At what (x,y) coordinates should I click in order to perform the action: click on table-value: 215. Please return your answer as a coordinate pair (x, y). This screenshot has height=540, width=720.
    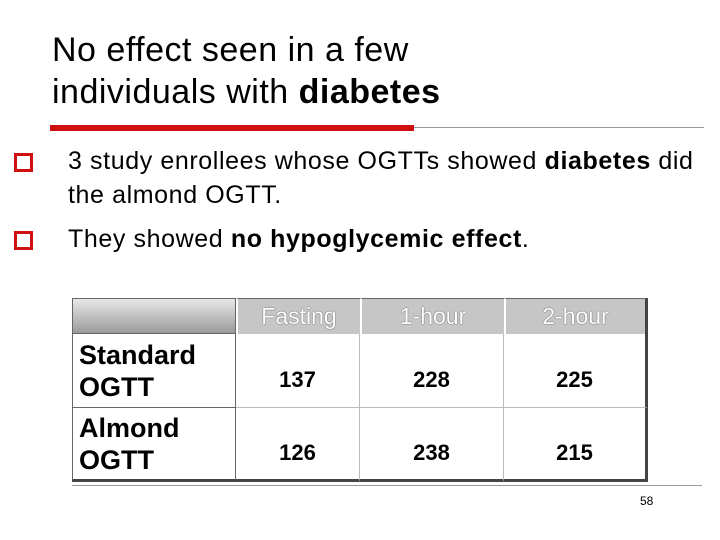
    Looking at the image, I should click on (576, 445).